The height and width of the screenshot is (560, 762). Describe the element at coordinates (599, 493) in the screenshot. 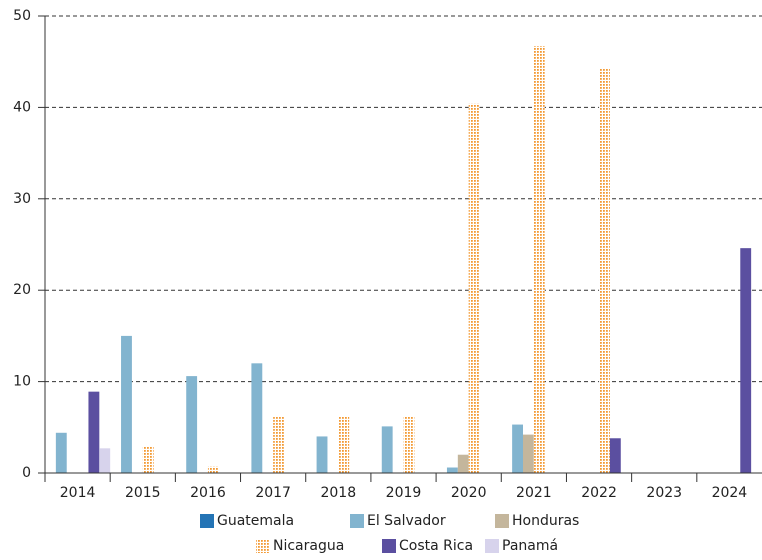

I see `x-tick-label: 2022` at that location.